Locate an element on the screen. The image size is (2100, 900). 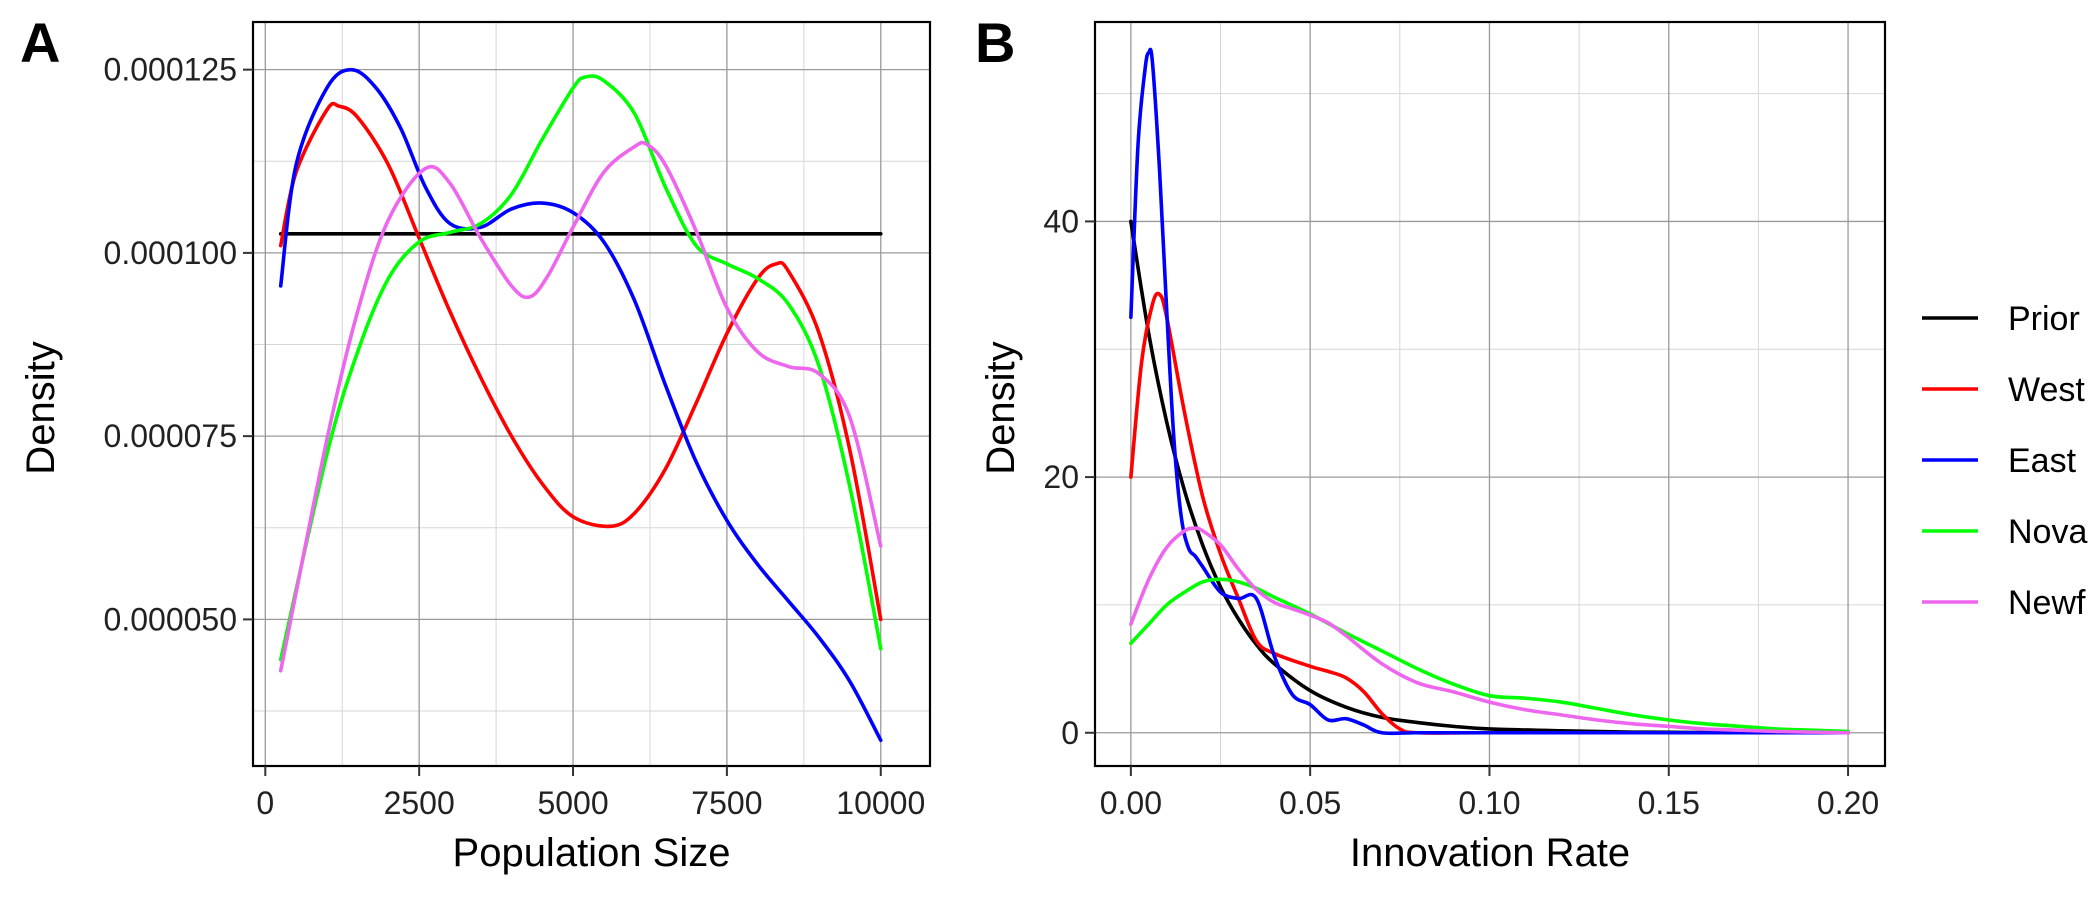
y-tick-label: 0.000100 is located at coordinates (170, 253).